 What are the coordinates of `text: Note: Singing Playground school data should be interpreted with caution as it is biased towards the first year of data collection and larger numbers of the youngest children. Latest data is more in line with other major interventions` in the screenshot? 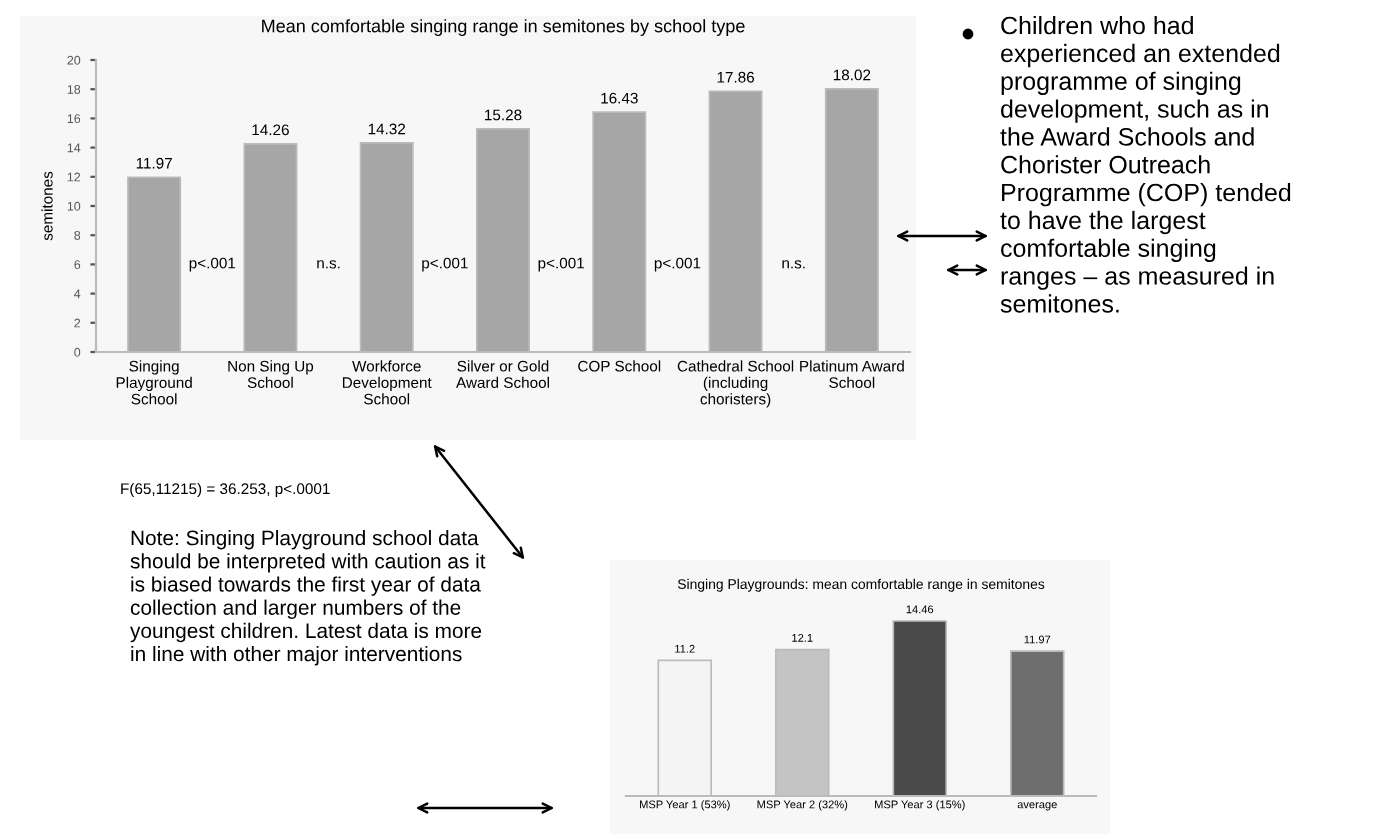 It's located at (308, 598).